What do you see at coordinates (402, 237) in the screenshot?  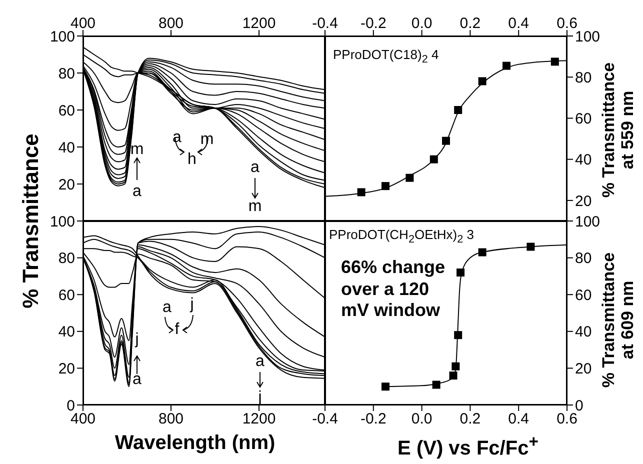 I see `annotation: PProDOT(CH$_{2}$OEtHx)$_{2}$ 3` at bounding box center [402, 237].